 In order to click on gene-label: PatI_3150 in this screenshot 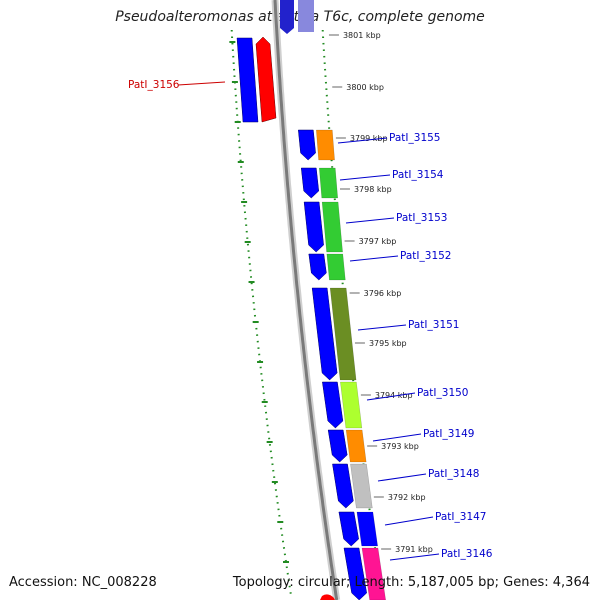, I will do `click(442, 393)`.